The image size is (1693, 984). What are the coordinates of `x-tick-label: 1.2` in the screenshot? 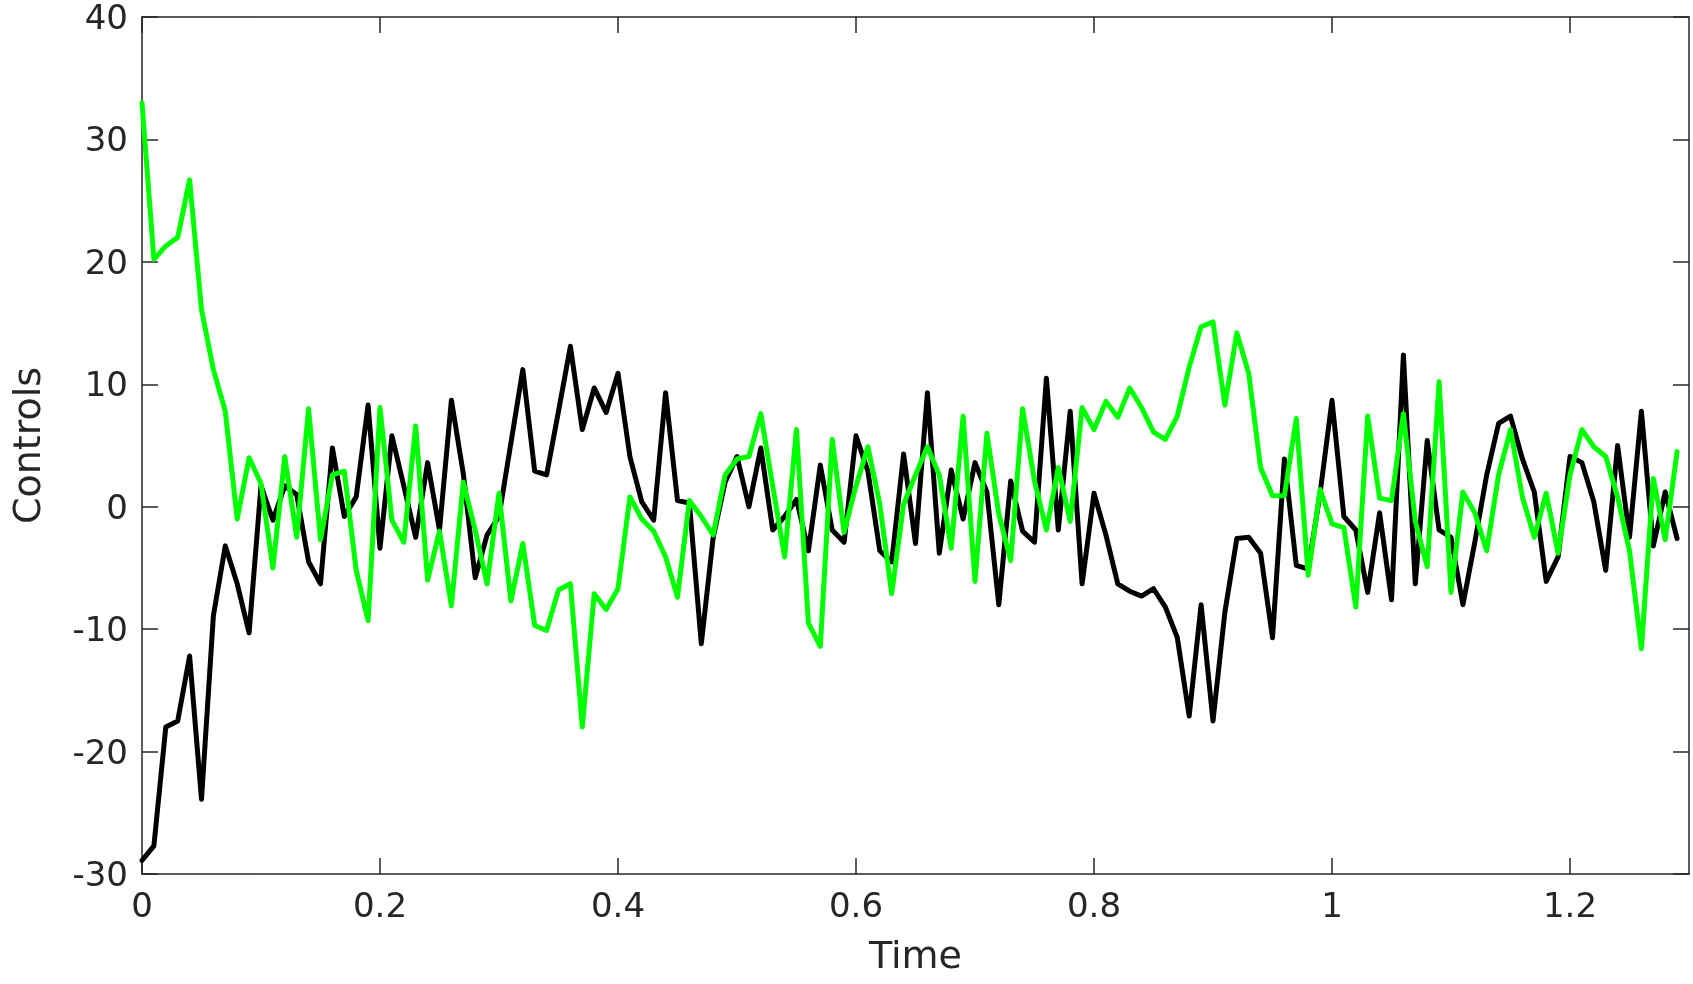 It's located at (1570, 905).